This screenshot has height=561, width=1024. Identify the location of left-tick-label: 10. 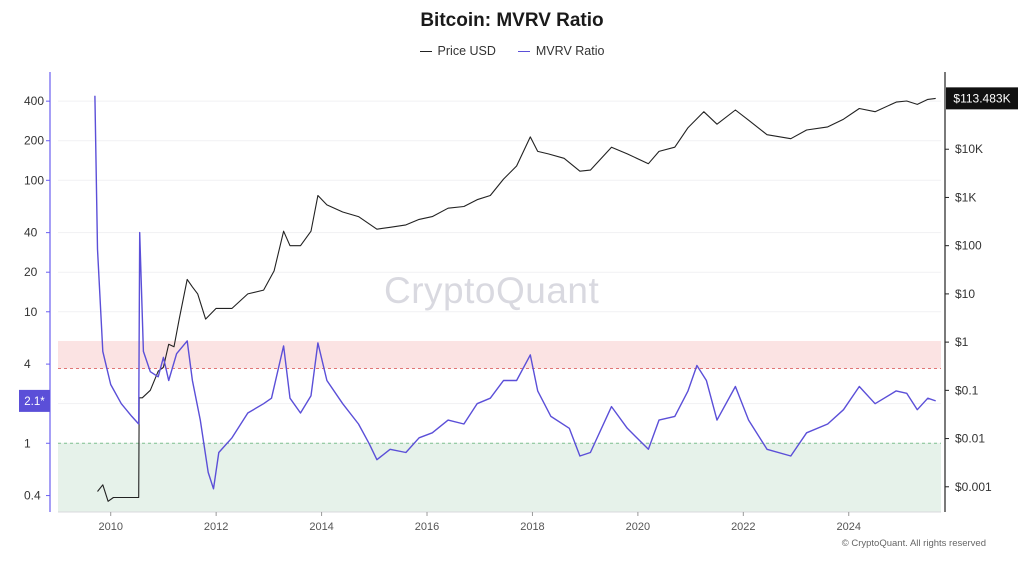
(31, 312).